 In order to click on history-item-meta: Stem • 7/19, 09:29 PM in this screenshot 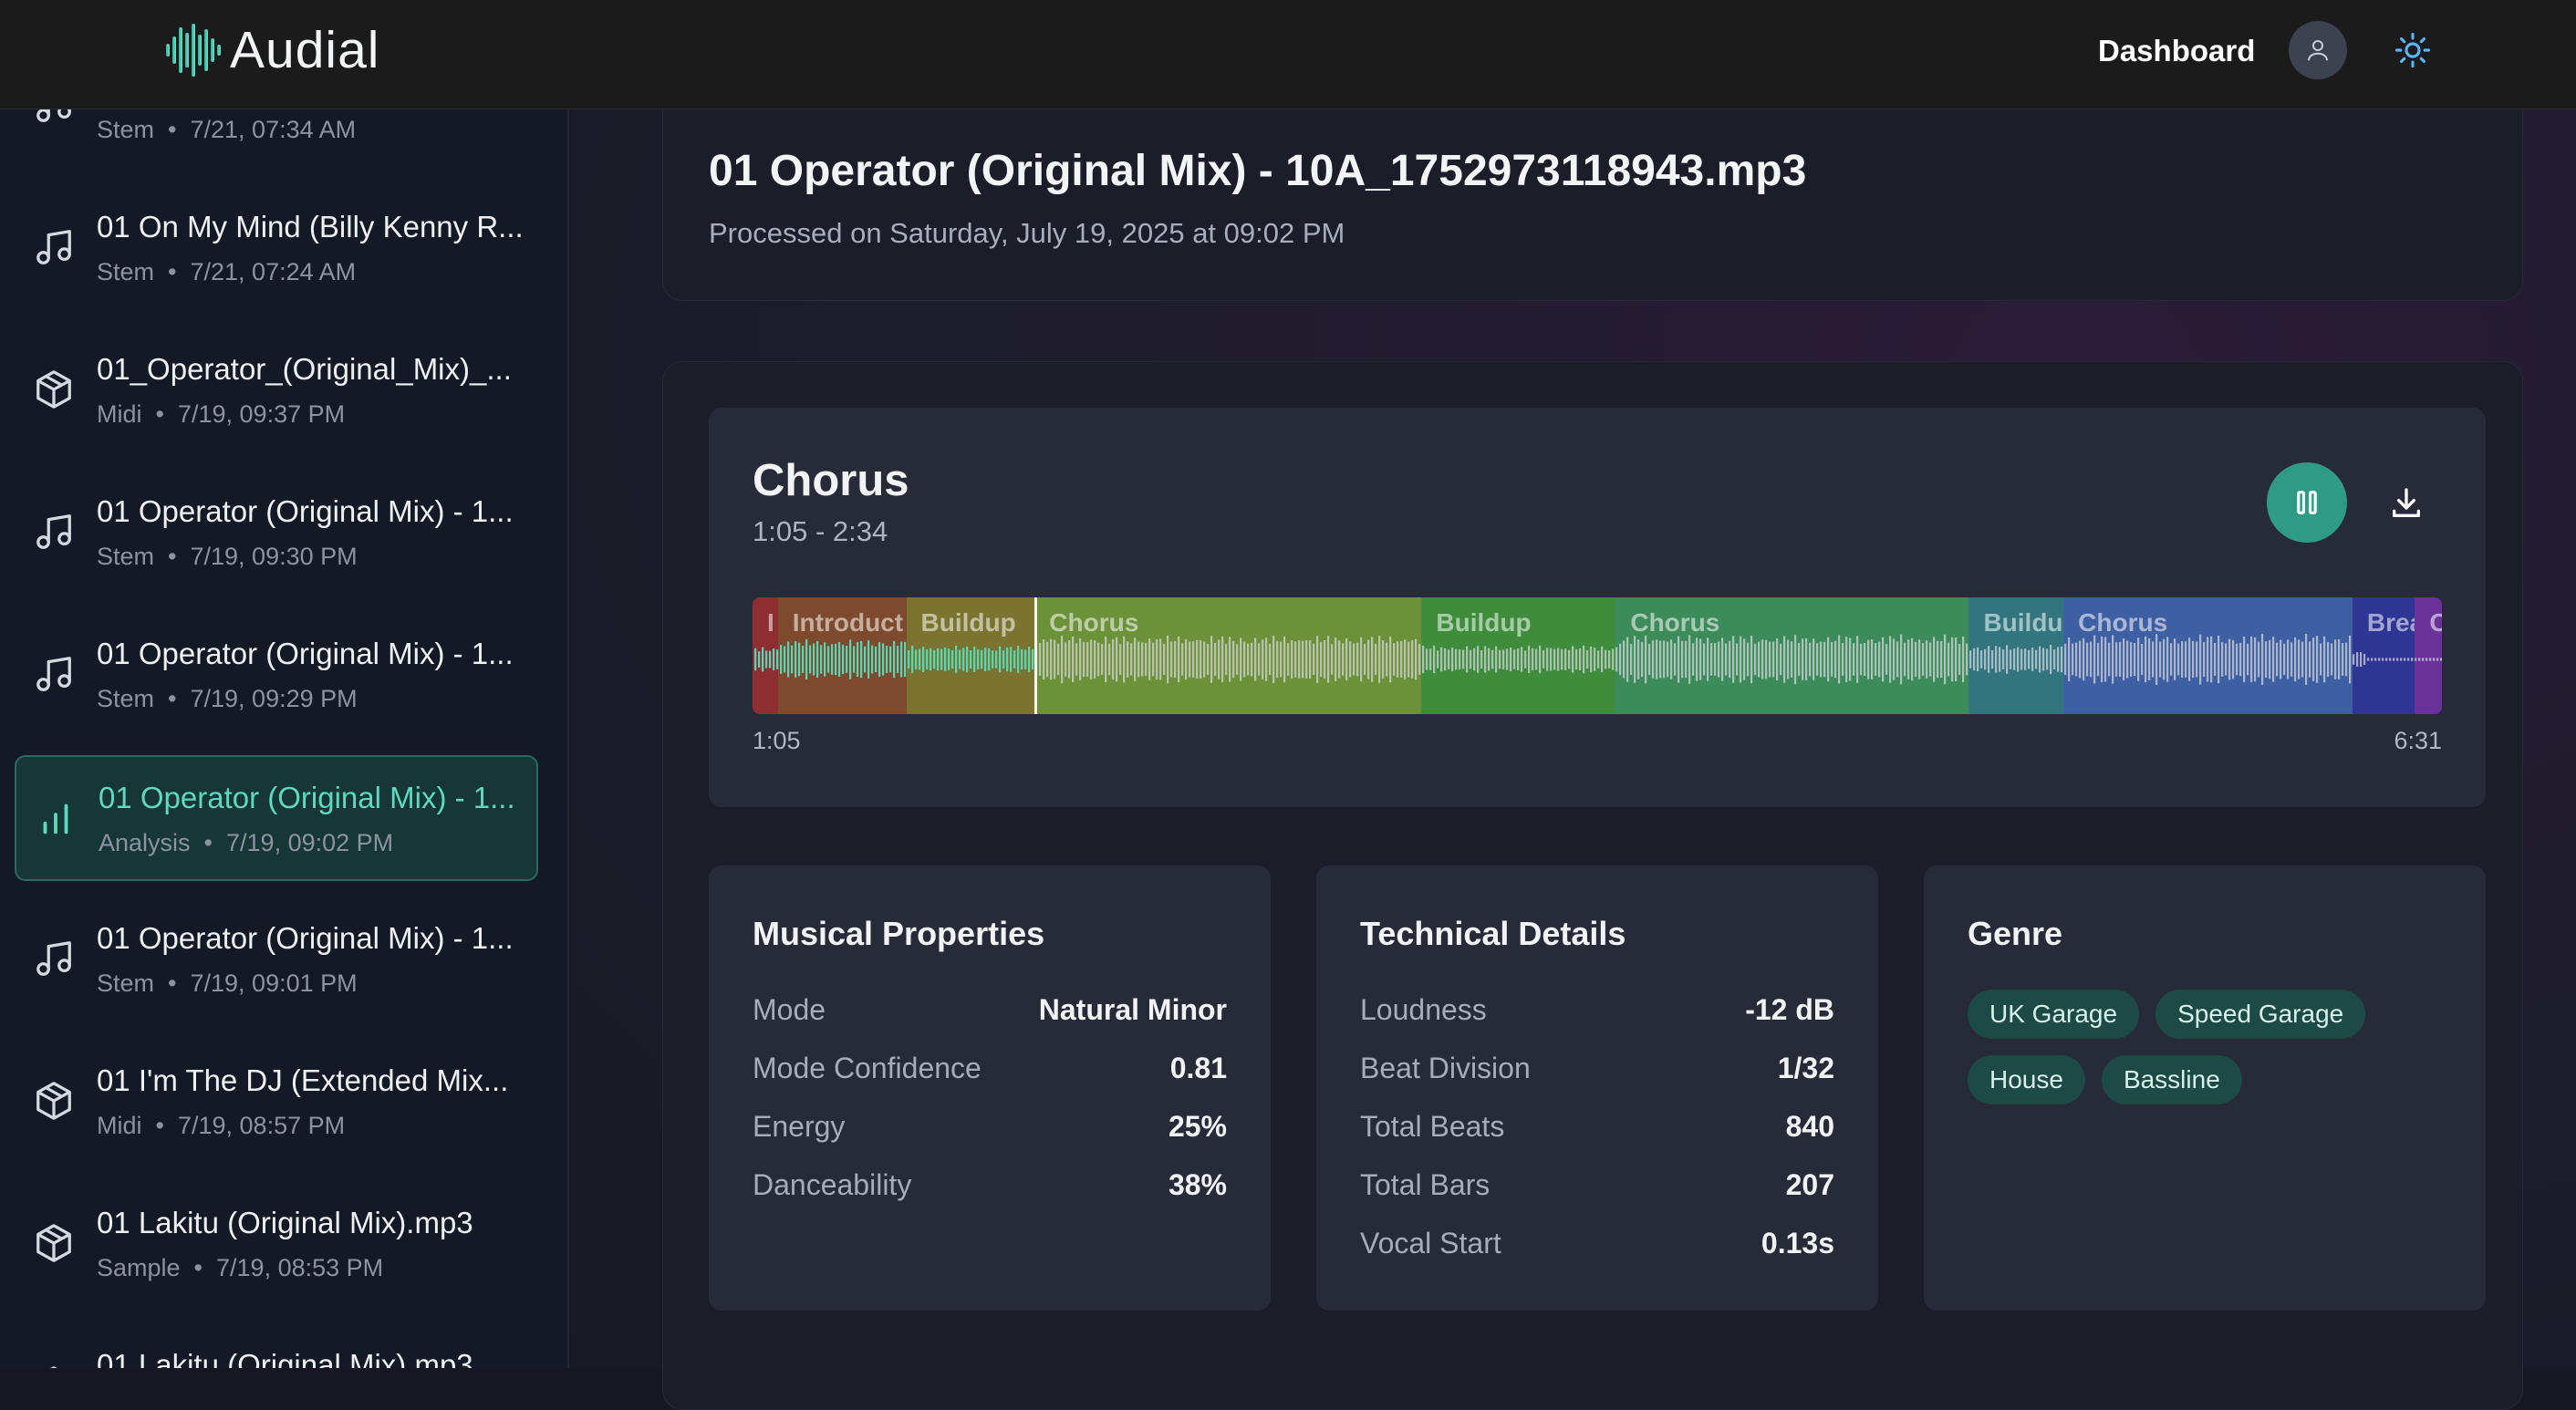, I will do `click(227, 699)`.